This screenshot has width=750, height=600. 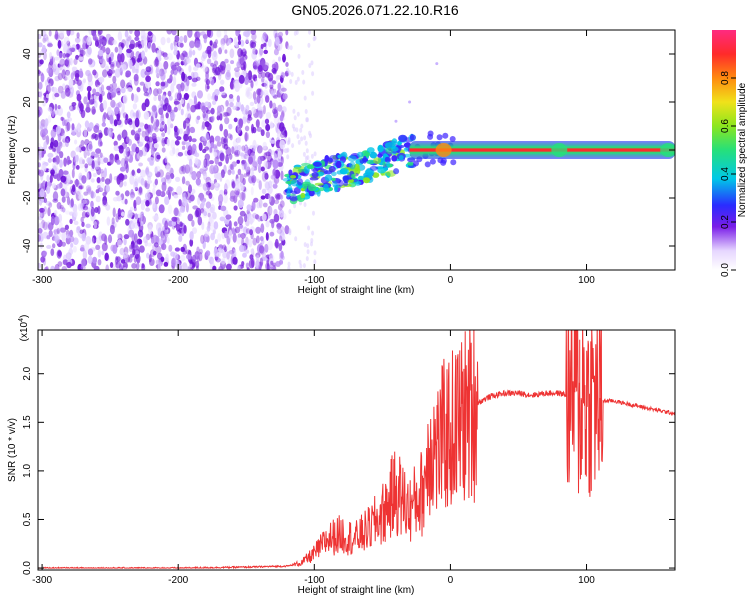 I want to click on snr-xlabel: Height of straight line (km), so click(x=356, y=590).